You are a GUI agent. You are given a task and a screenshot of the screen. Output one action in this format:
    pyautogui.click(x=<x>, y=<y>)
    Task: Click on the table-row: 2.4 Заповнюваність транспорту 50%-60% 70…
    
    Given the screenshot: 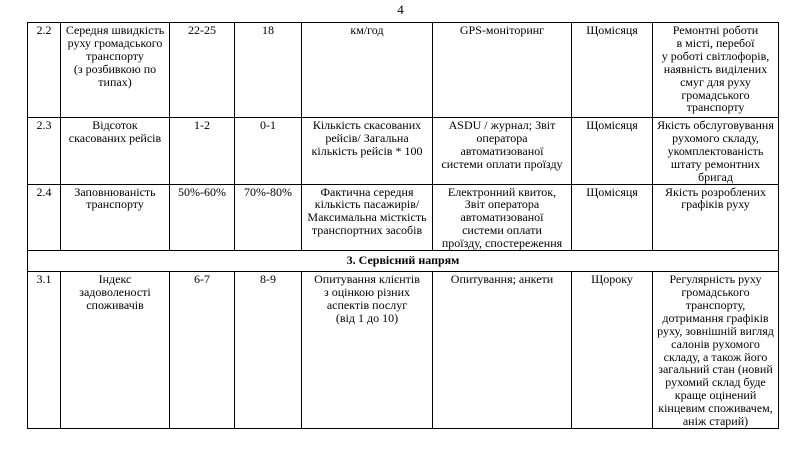 What is the action you would take?
    pyautogui.click(x=403, y=217)
    